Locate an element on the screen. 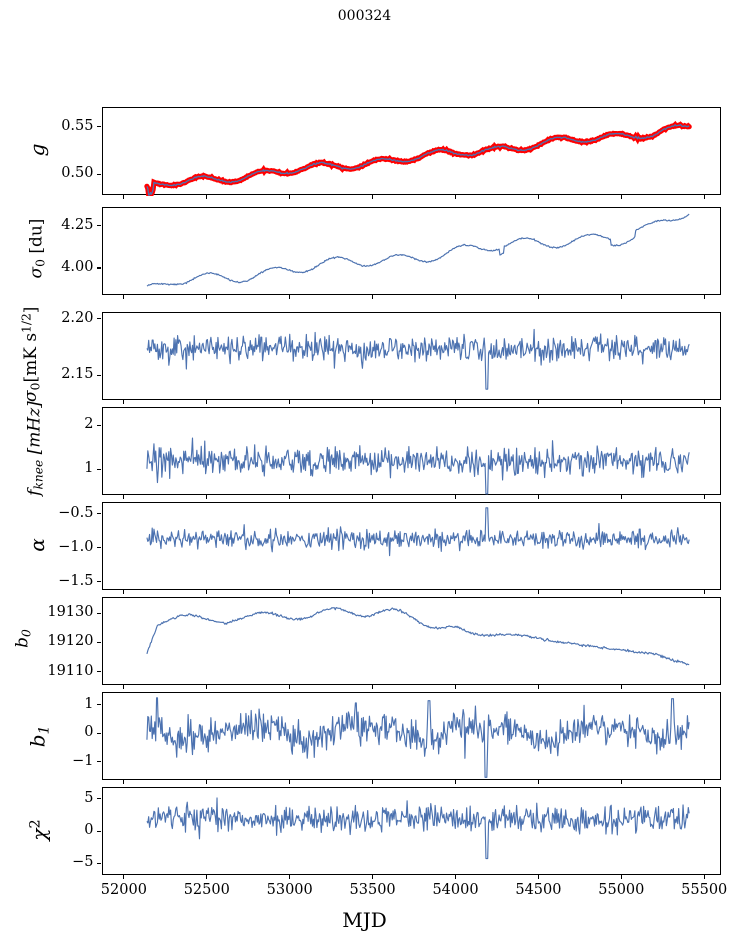 This screenshot has height=944, width=729. series-alpha is located at coordinates (417, 532).